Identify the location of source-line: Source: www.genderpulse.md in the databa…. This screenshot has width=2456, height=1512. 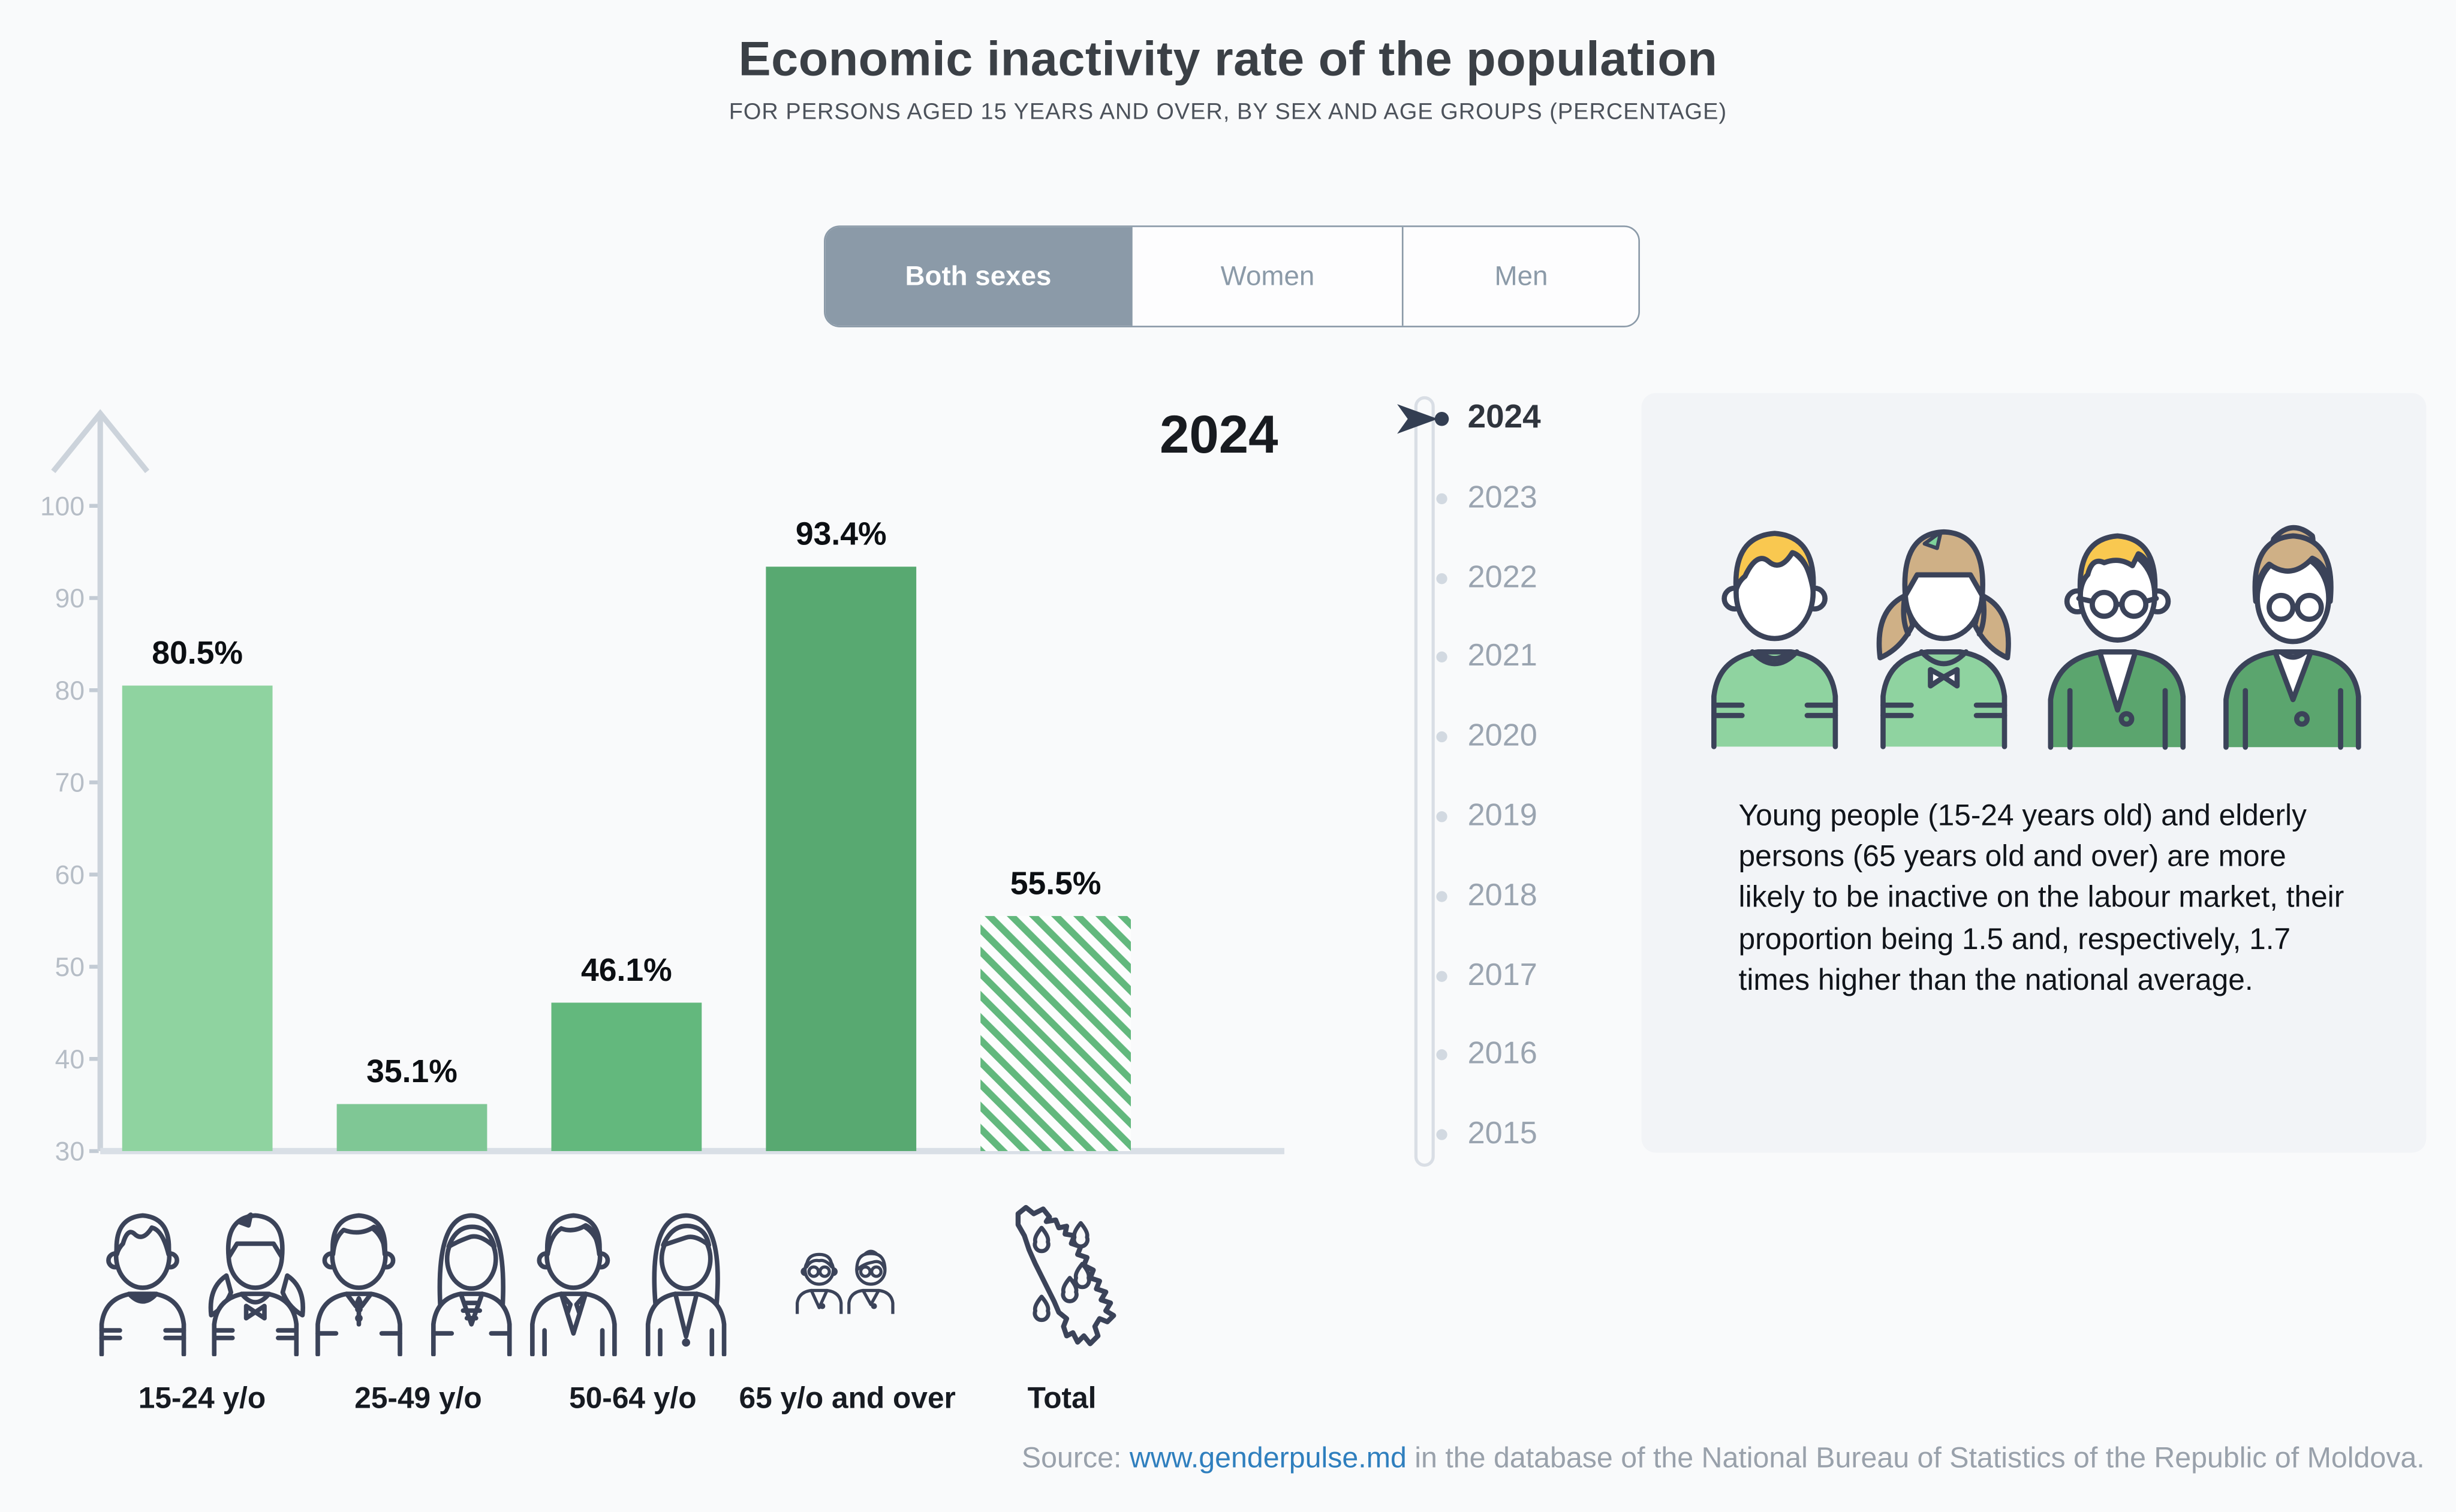
(1724, 1458).